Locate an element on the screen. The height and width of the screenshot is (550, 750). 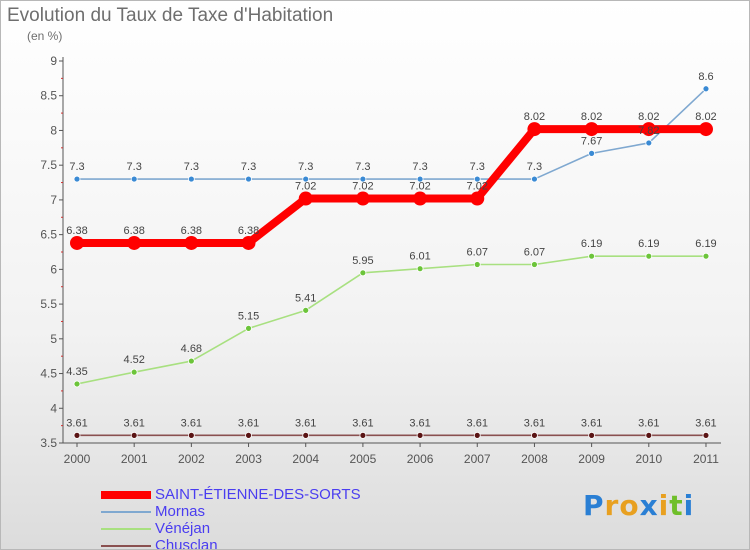
chart-title: Evolution du Taux de Taxe d'Habitation is located at coordinates (170, 15).